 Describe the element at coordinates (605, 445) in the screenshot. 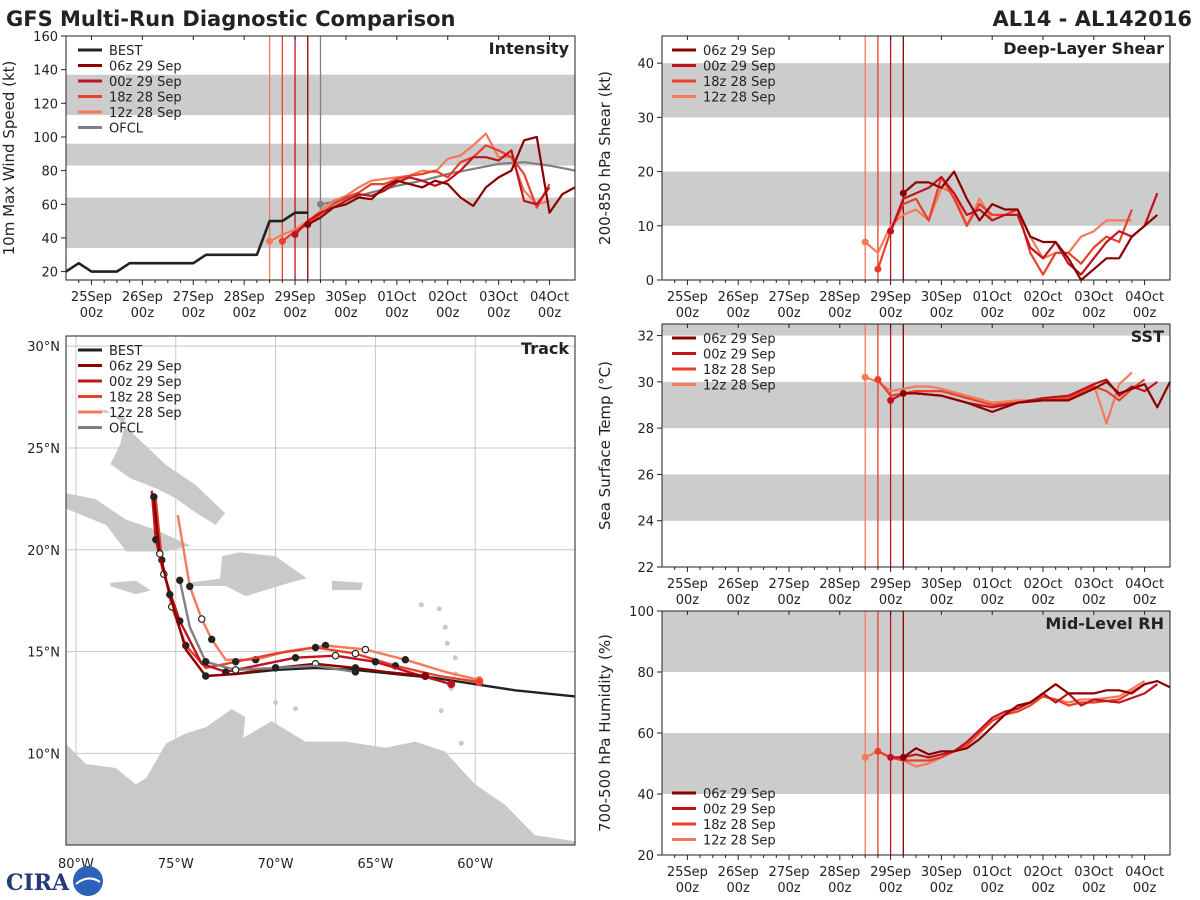

I see `y-axis-label: Sea Surface Temp (°C)` at that location.